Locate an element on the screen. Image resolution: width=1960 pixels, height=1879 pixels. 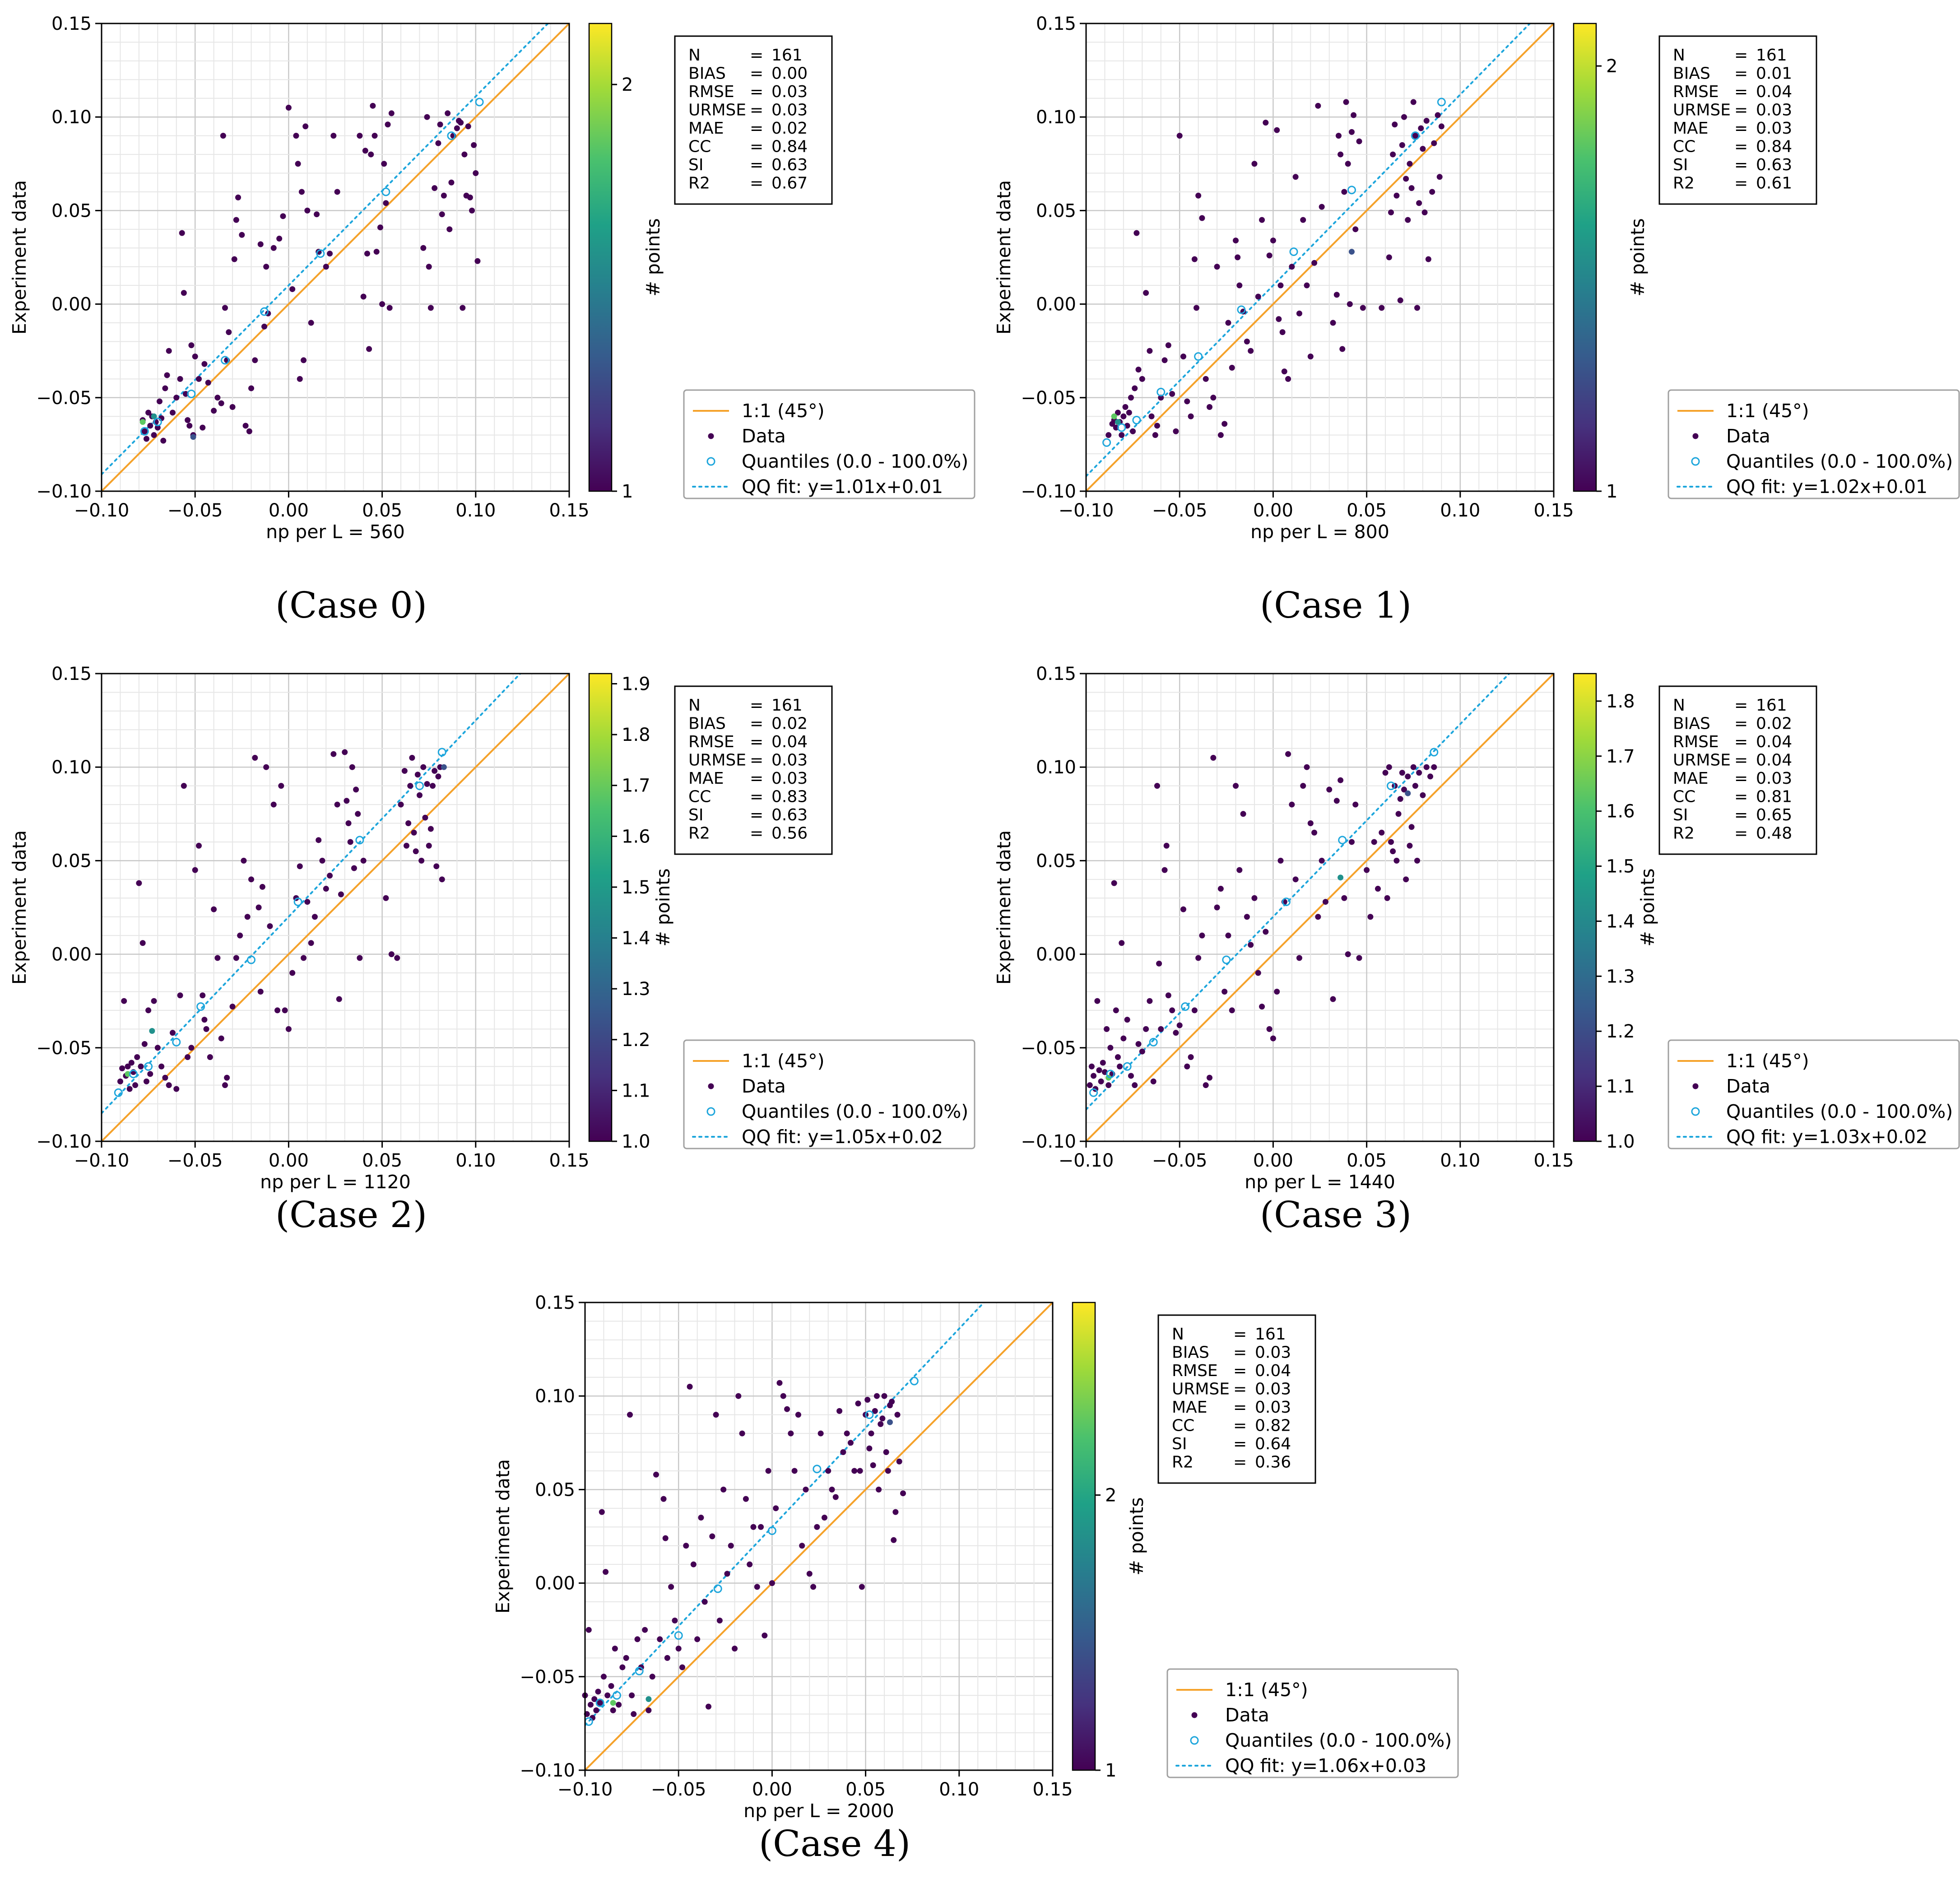
x-tick-label: 0.05 is located at coordinates (382, 510).